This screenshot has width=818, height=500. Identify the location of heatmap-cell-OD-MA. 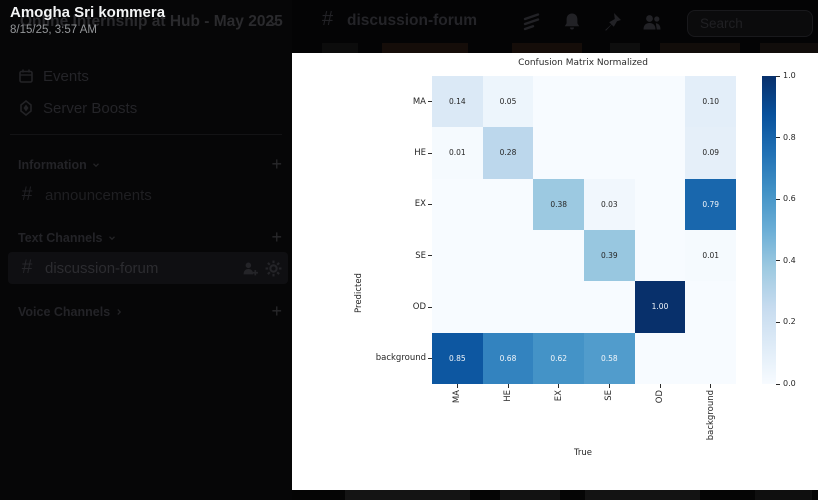
(457, 307).